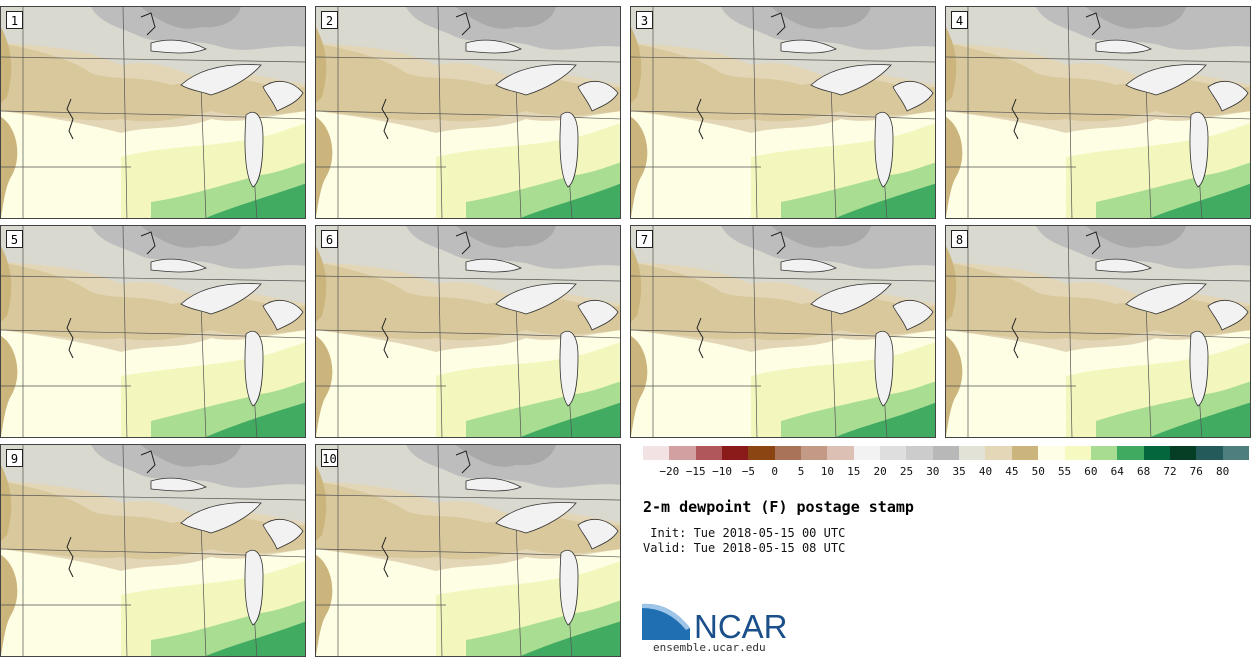  I want to click on color-legend-bar, so click(946, 453).